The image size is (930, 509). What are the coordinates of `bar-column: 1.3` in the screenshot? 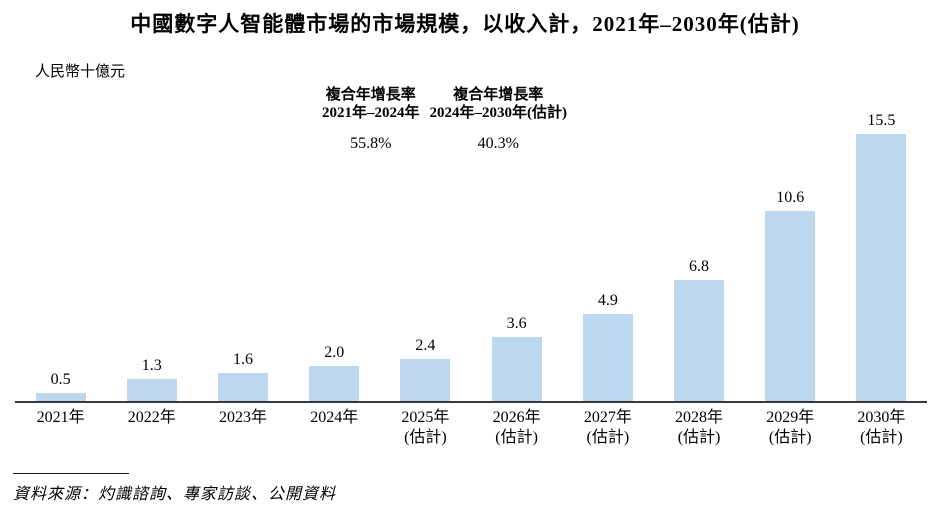 It's located at (151, 257).